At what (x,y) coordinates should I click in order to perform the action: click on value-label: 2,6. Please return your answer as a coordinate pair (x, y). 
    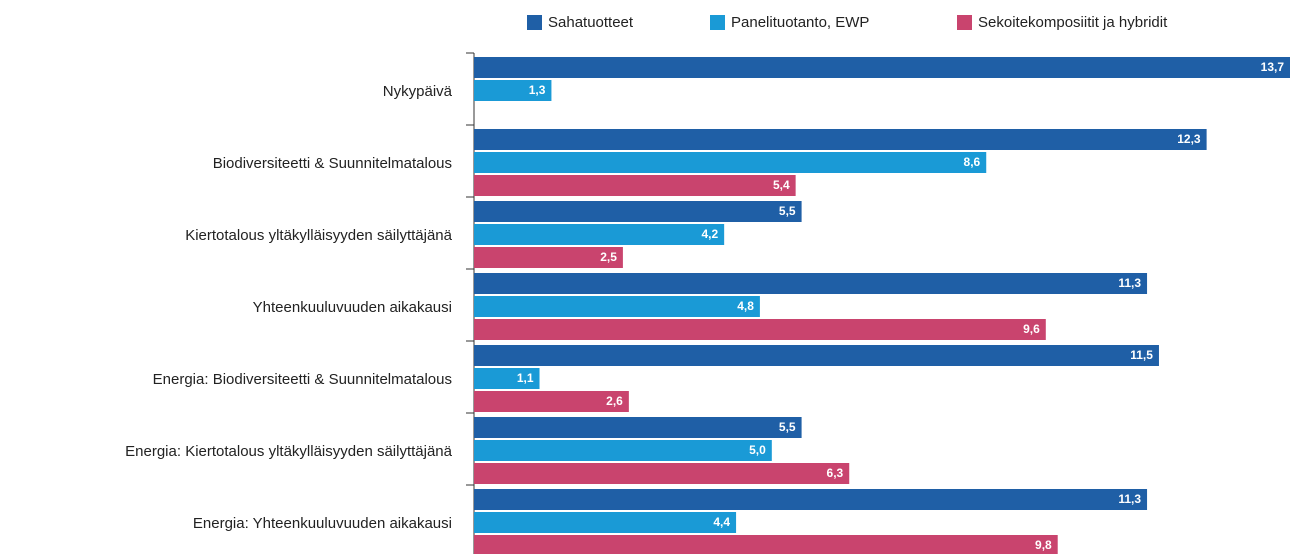
    Looking at the image, I should click on (614, 401).